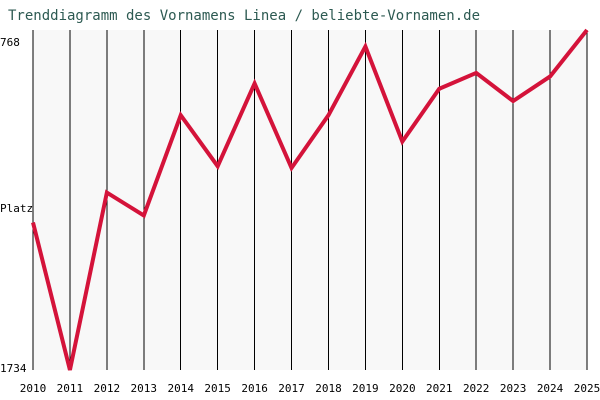  Describe the element at coordinates (33, 388) in the screenshot. I see `x-tick-label-2010: 2010` at that location.